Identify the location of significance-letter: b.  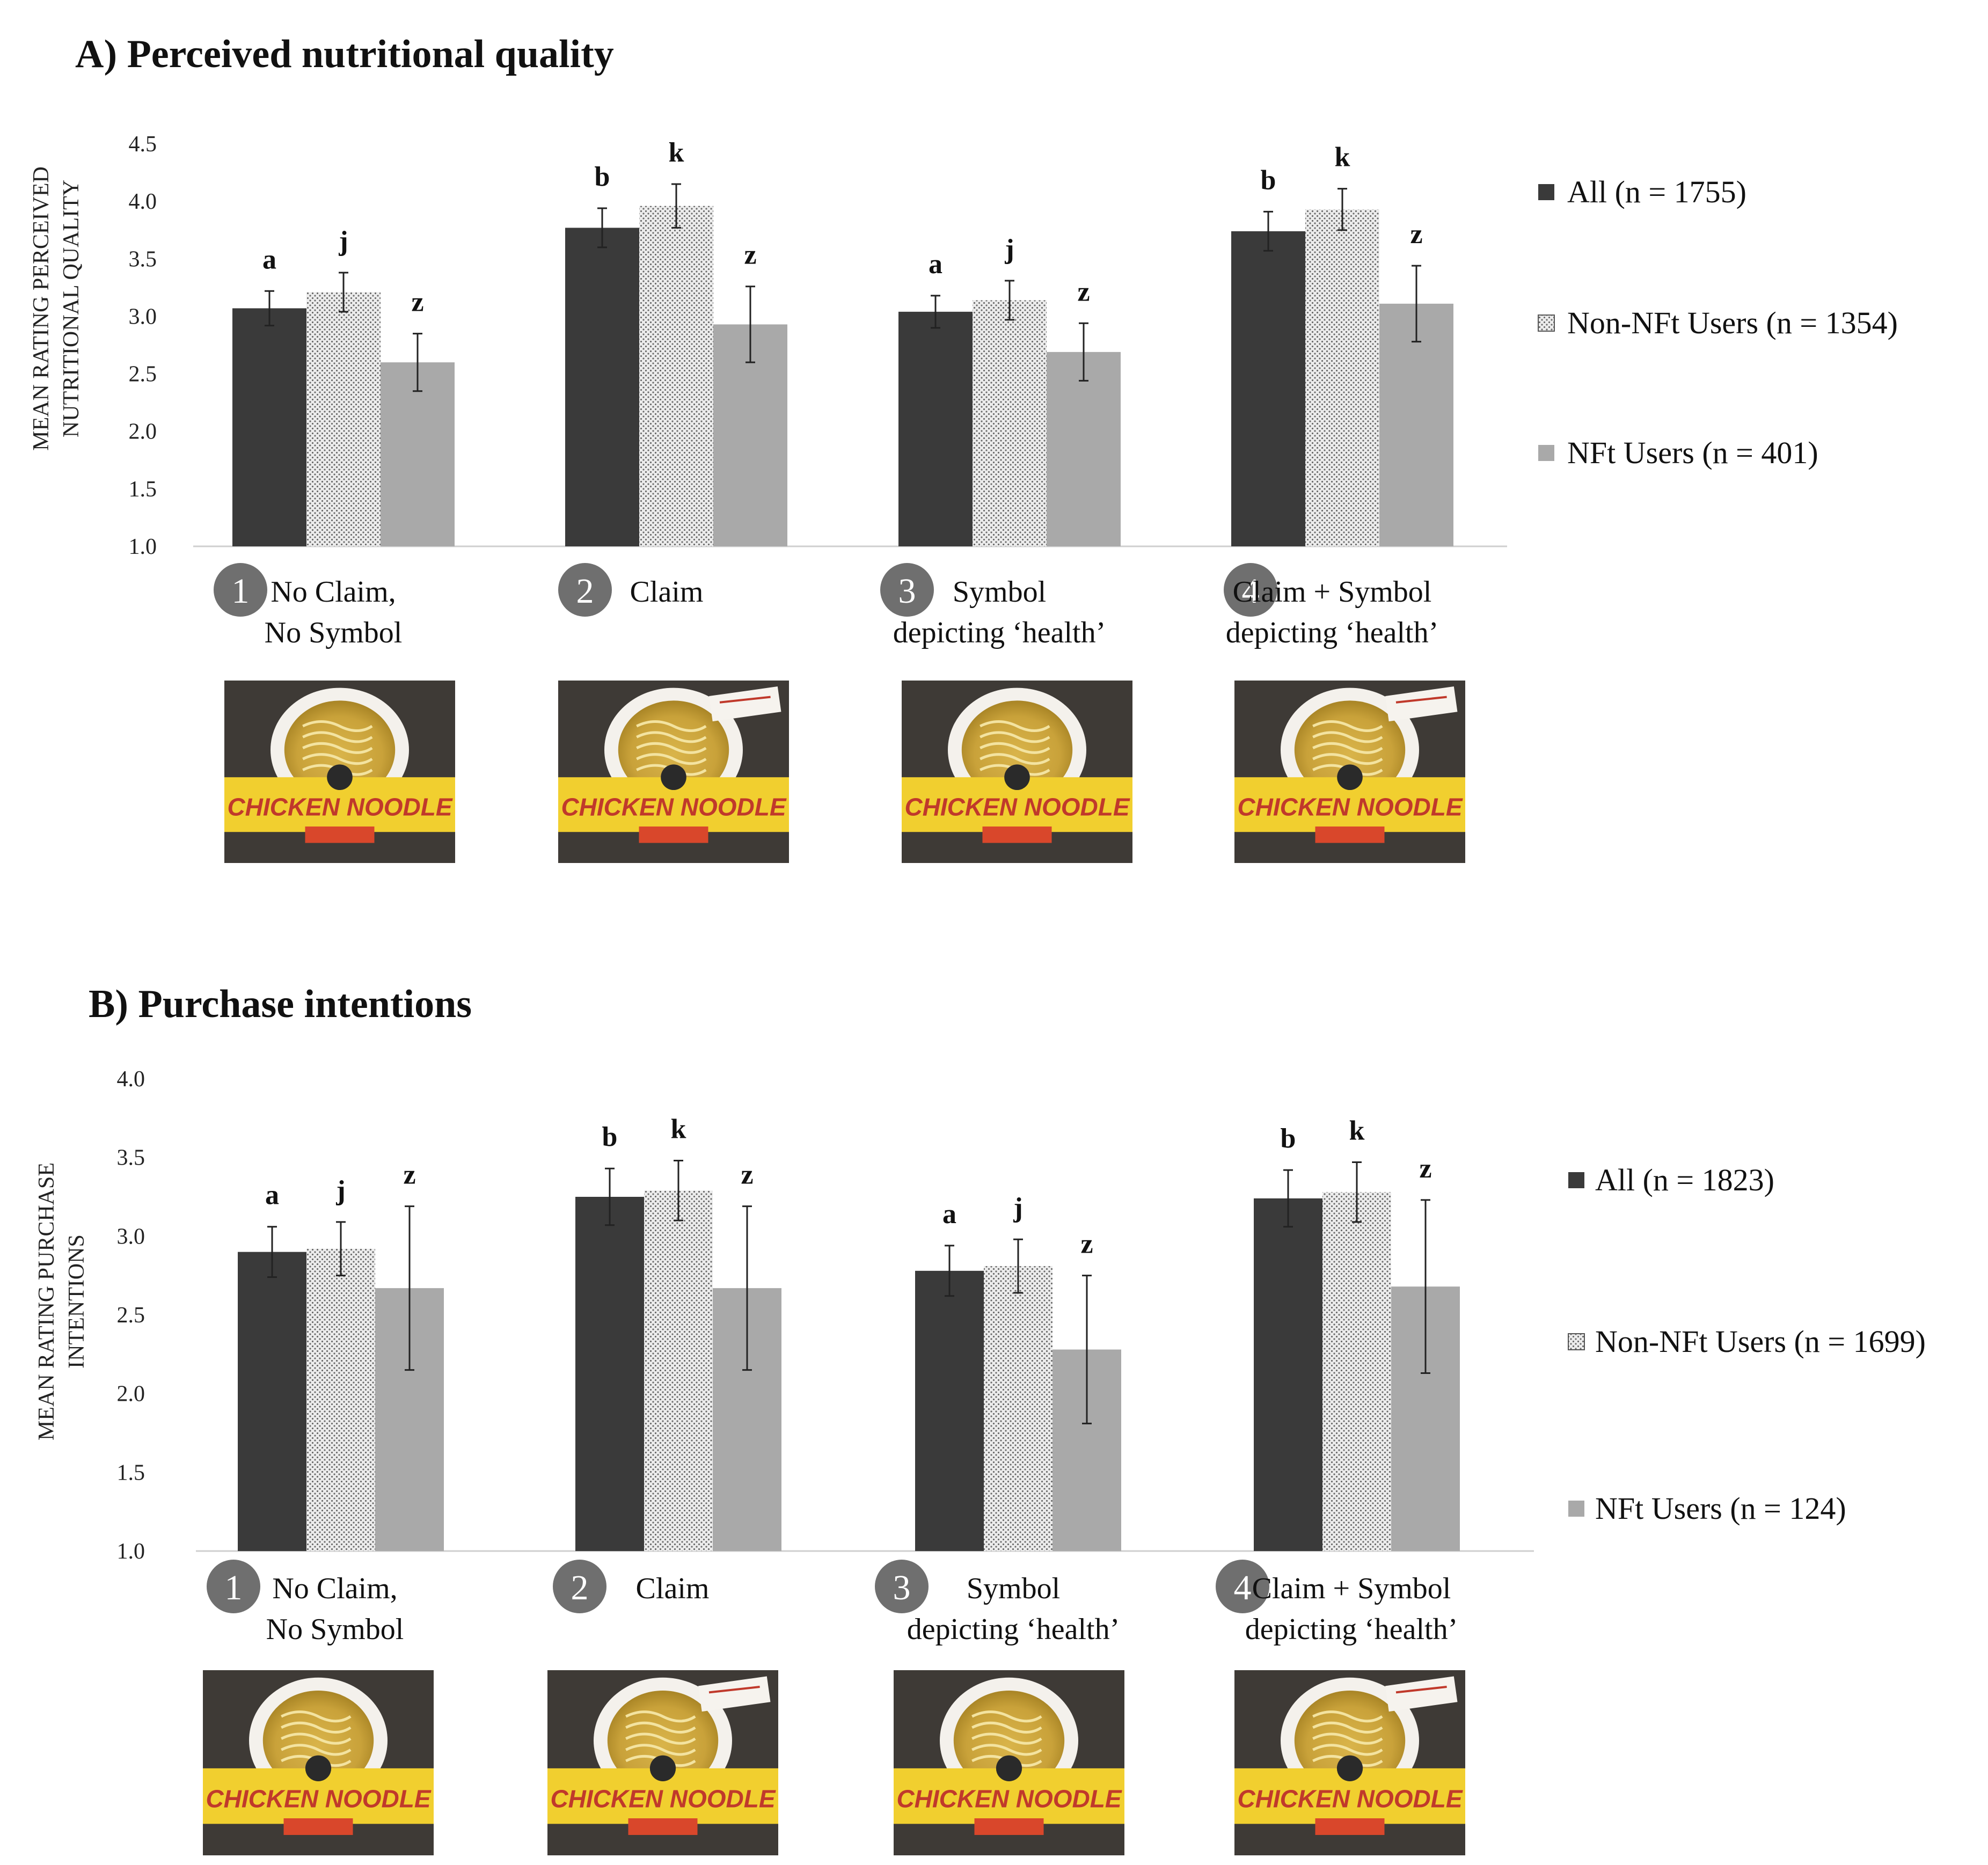
(1288, 1138).